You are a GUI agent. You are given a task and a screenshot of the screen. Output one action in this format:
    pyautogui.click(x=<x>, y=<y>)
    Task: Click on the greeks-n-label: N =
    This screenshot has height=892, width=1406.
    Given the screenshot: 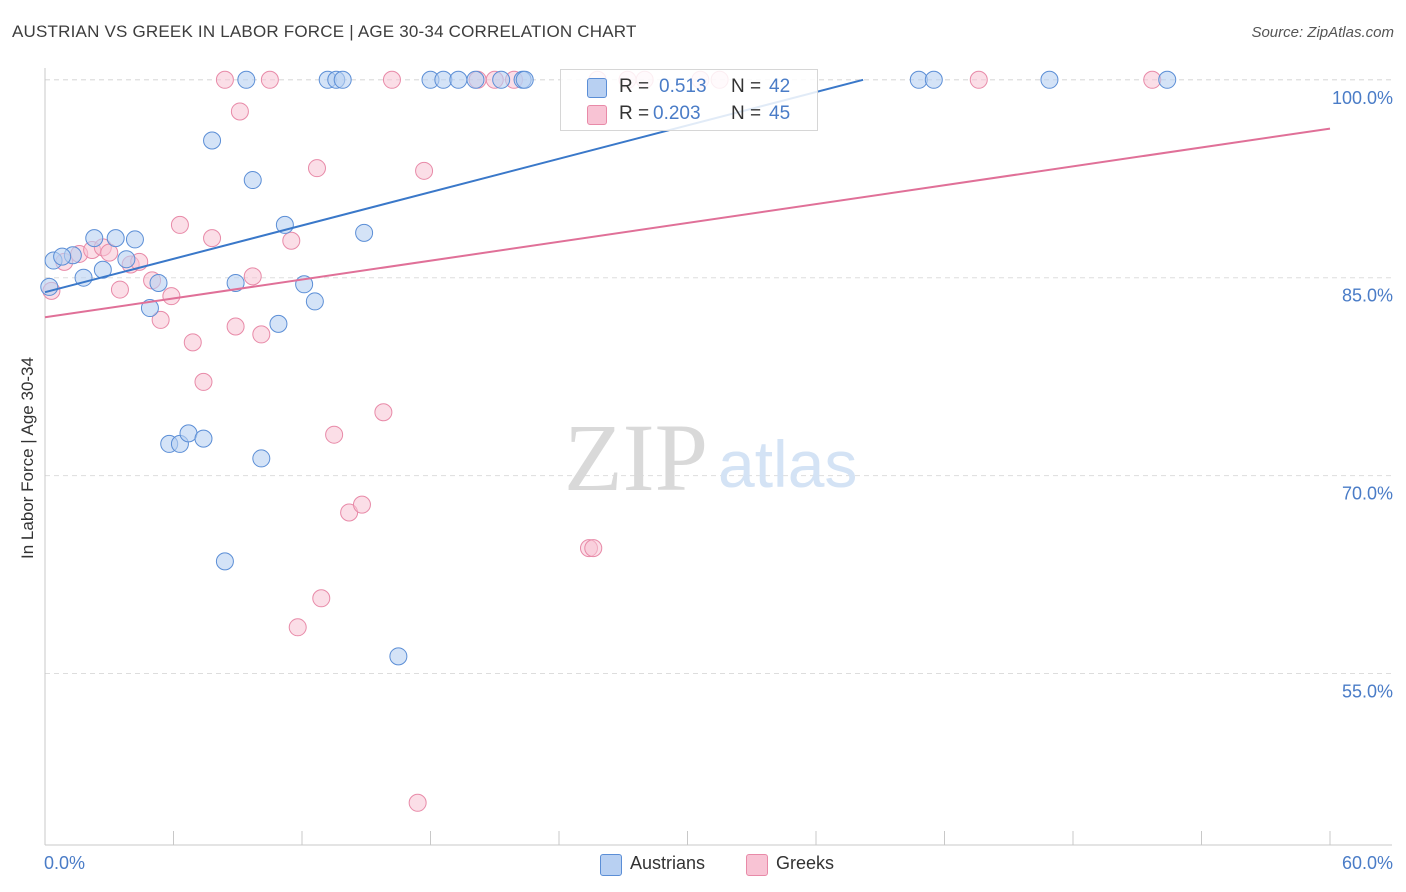 What is the action you would take?
    pyautogui.click(x=746, y=113)
    